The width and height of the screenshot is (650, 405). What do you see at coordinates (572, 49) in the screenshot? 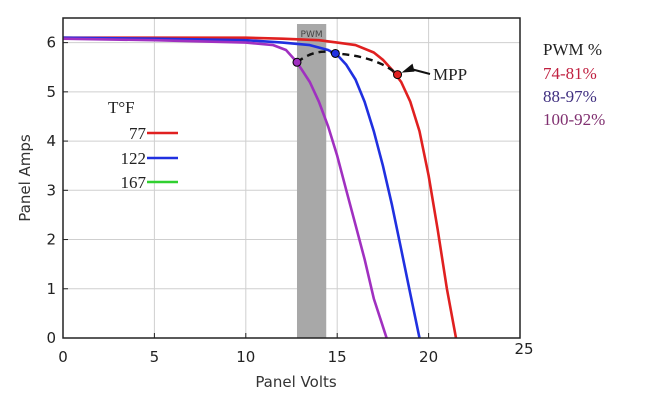
I see `pwm-table-title: PWM %` at bounding box center [572, 49].